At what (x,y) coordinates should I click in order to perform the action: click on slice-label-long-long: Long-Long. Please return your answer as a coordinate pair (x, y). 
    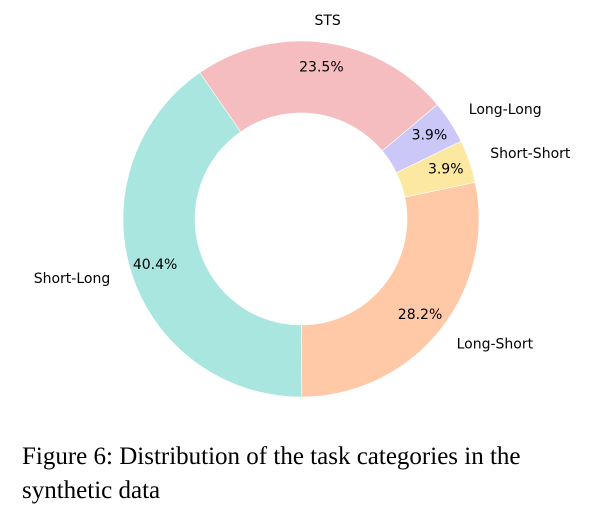
    Looking at the image, I should click on (505, 110).